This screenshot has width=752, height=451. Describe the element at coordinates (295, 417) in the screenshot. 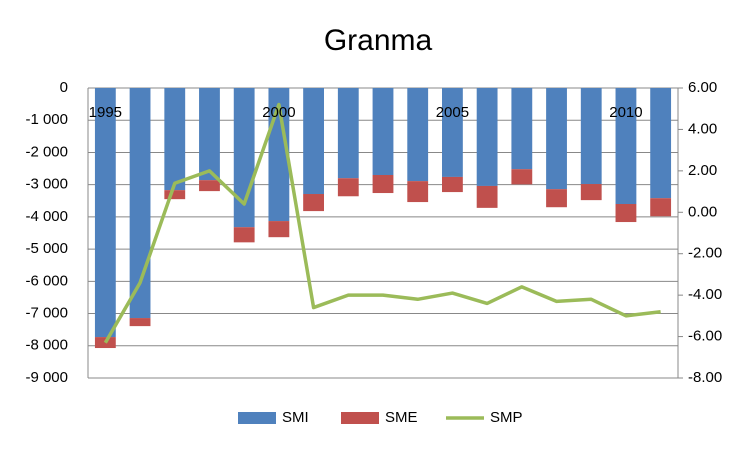

I see `legend-label: SMI` at that location.